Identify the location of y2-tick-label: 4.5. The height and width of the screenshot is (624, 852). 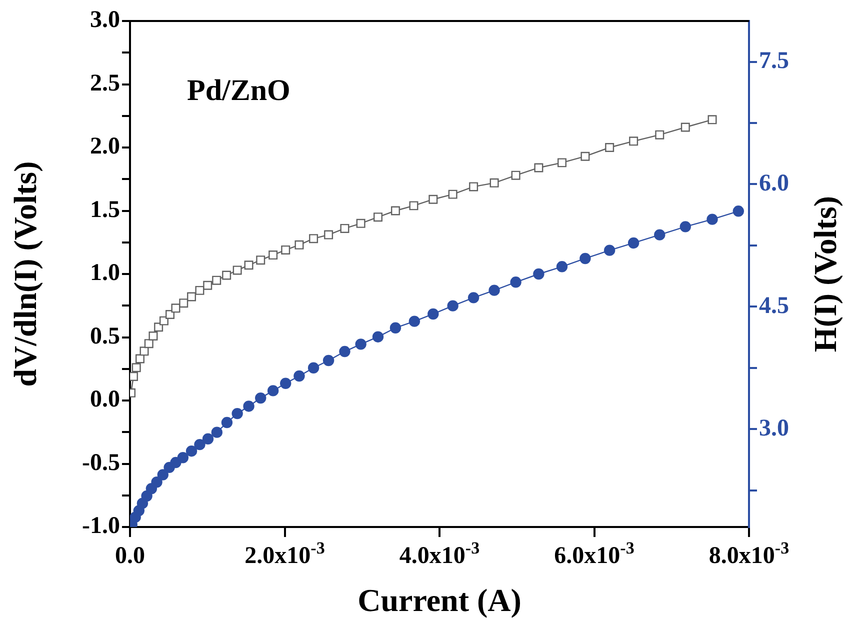
(774, 305).